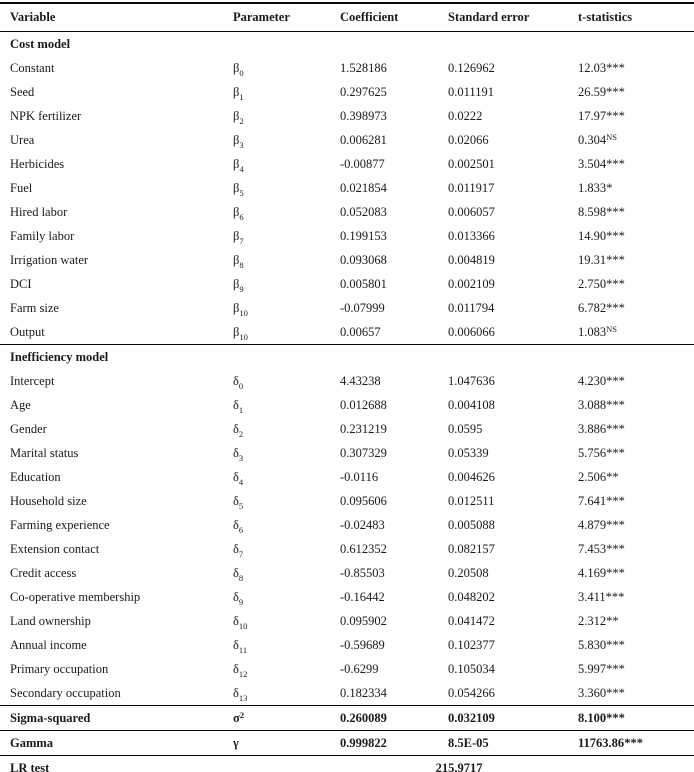 The width and height of the screenshot is (694, 772). What do you see at coordinates (347, 68) in the screenshot?
I see `table-row: Constant β0 1.528186 0.126962 12.03***` at bounding box center [347, 68].